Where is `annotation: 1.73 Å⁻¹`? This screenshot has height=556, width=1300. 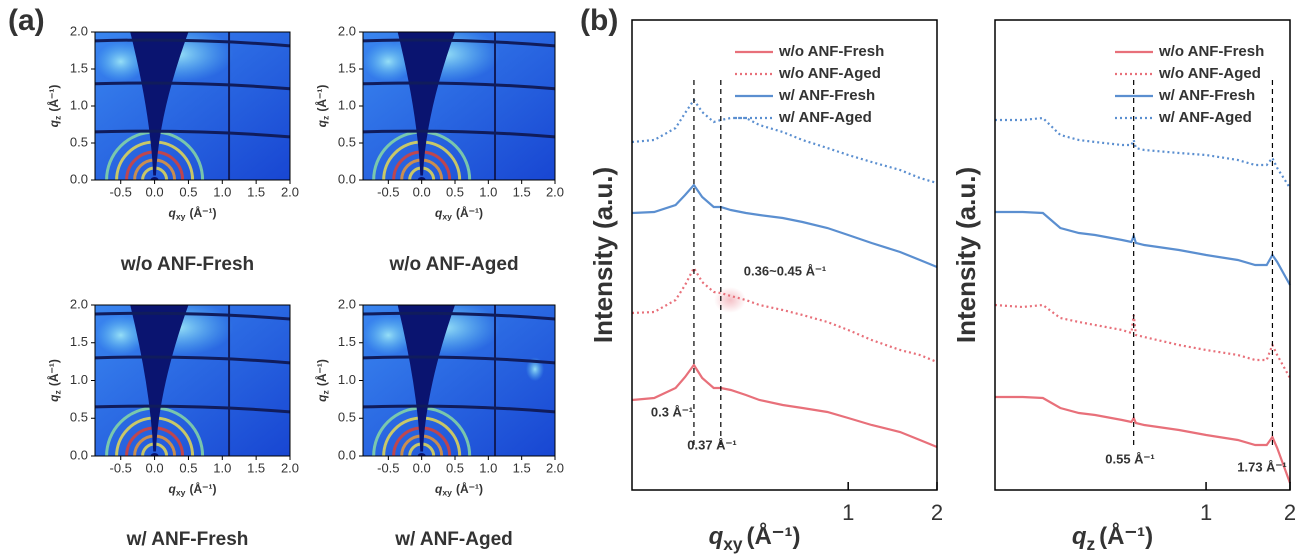
annotation: 1.73 Å⁻¹ is located at coordinates (1262, 466).